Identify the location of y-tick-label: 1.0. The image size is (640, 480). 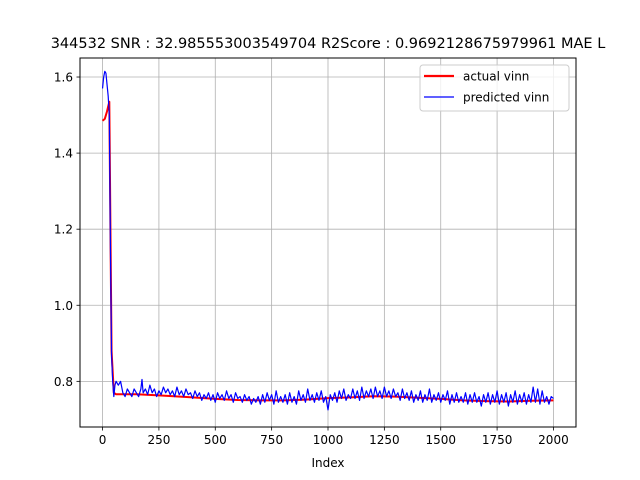
(63, 306).